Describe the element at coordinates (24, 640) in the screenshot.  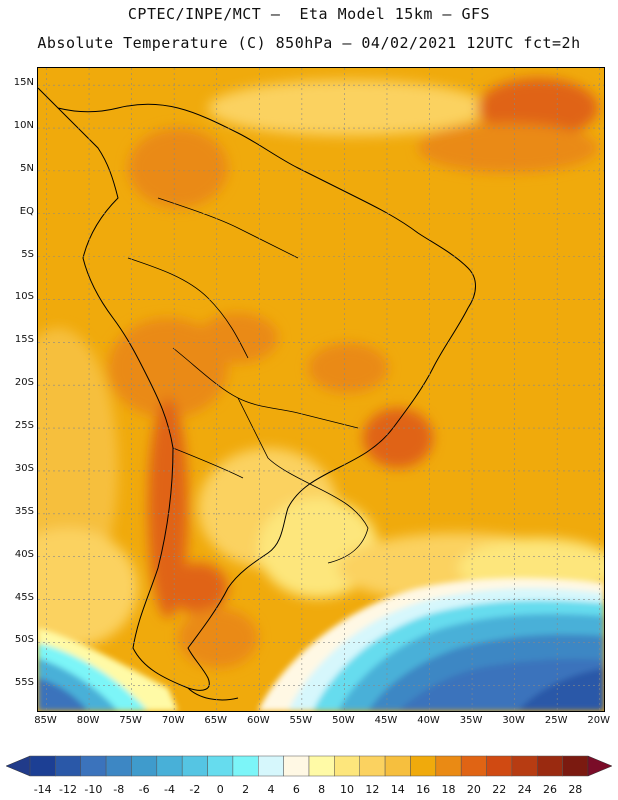
I see `lat-tick-label: 50S` at that location.